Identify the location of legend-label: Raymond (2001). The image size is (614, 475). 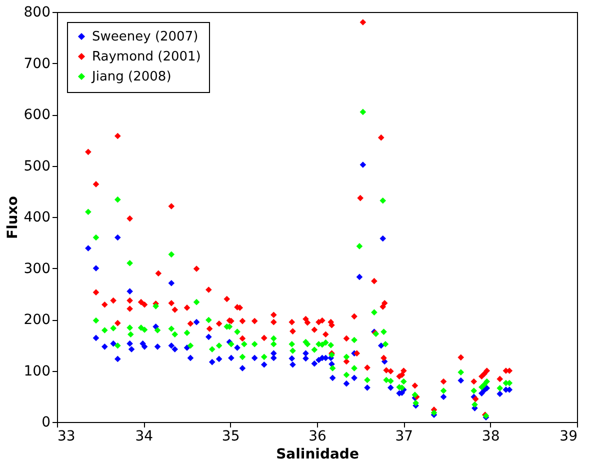
(146, 57).